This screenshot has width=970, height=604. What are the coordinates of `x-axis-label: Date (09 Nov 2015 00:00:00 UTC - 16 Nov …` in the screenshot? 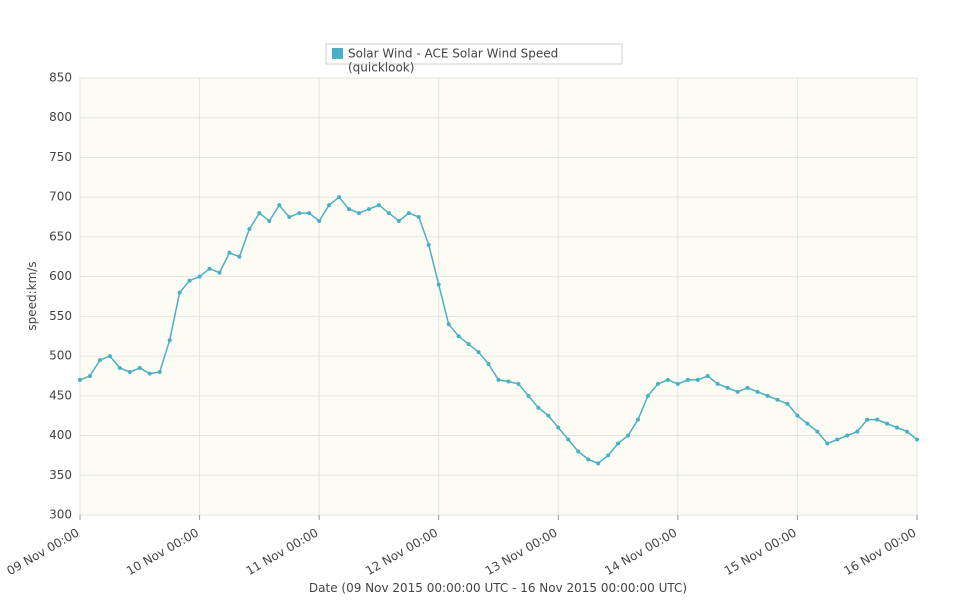 It's located at (498, 588).